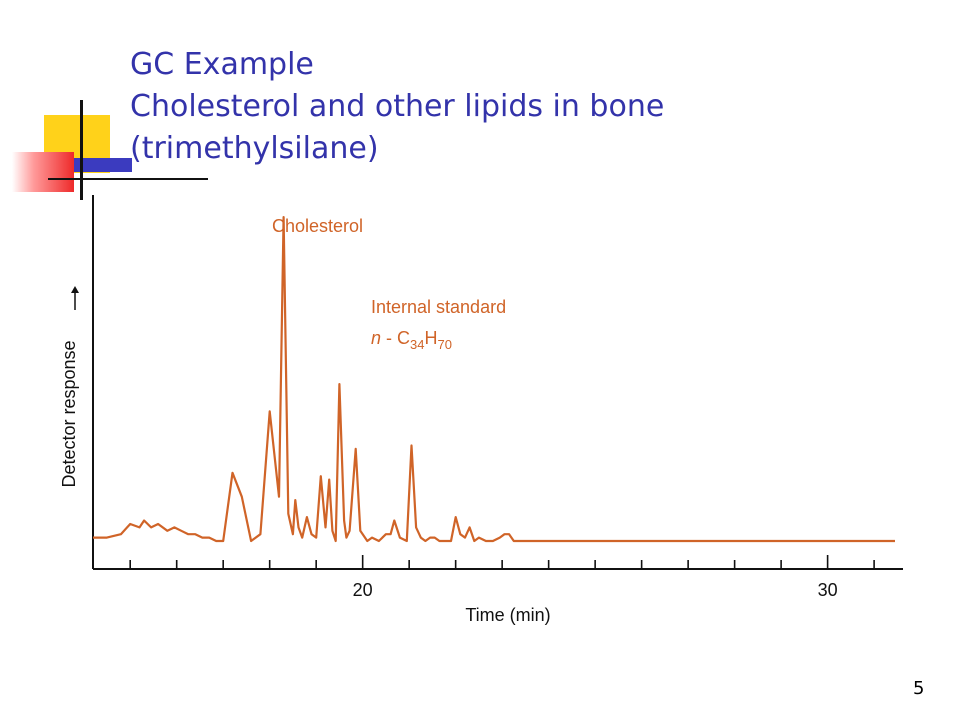 Image resolution: width=960 pixels, height=720 pixels. What do you see at coordinates (254, 148) in the screenshot?
I see `title-line-3: (trimethylsilane)` at bounding box center [254, 148].